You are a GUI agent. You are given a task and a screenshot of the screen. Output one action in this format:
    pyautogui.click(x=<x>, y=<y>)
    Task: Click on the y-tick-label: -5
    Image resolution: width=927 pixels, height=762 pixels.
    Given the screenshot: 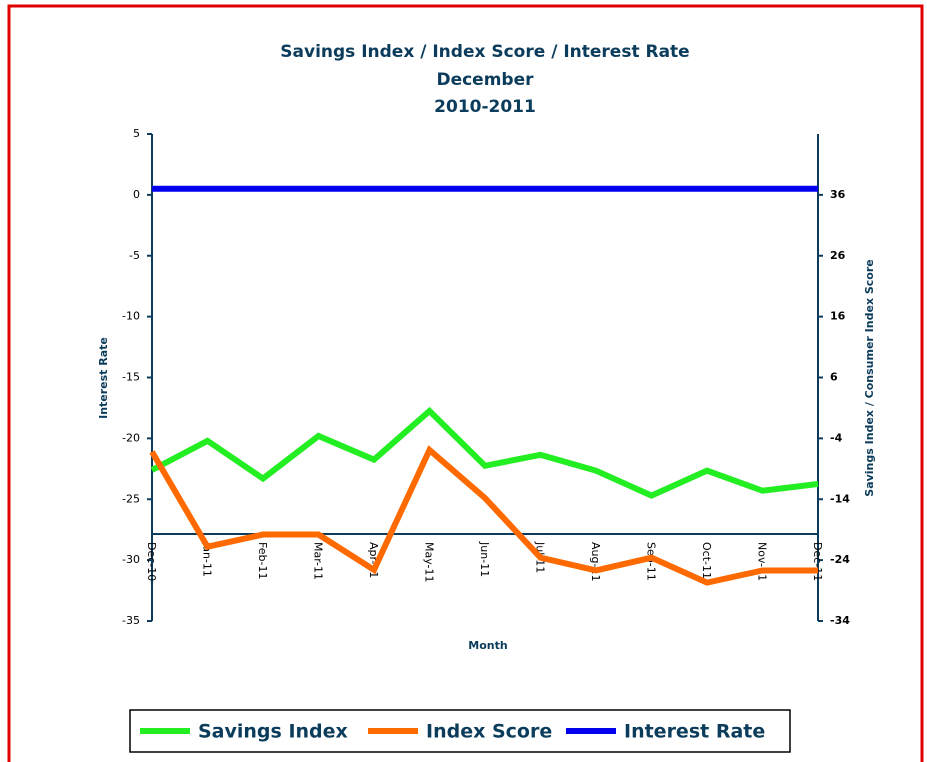 What is the action you would take?
    pyautogui.click(x=134, y=255)
    